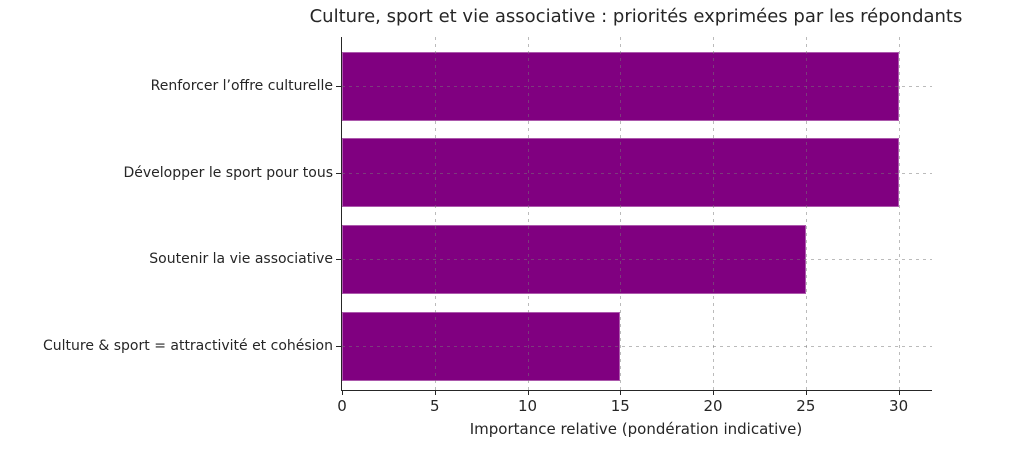 The image size is (1023, 449). Describe the element at coordinates (241, 86) in the screenshot. I see `y-tick-label: Renforcer l’offre culturelle` at that location.